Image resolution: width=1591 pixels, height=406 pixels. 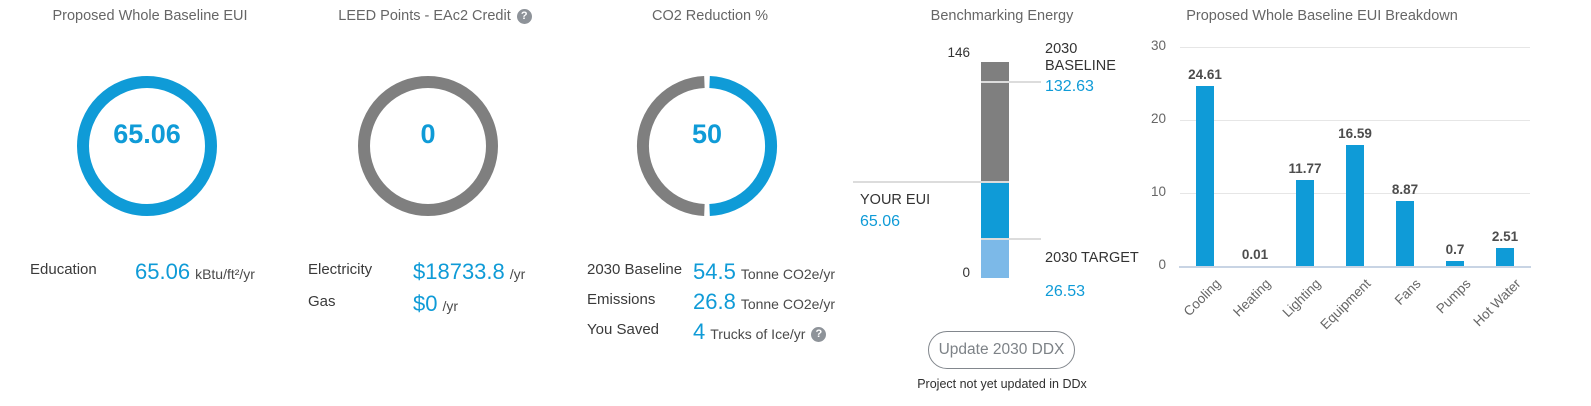 What do you see at coordinates (714, 271) in the screenshot?
I see `co2-row-value-number: 54.5` at bounding box center [714, 271].